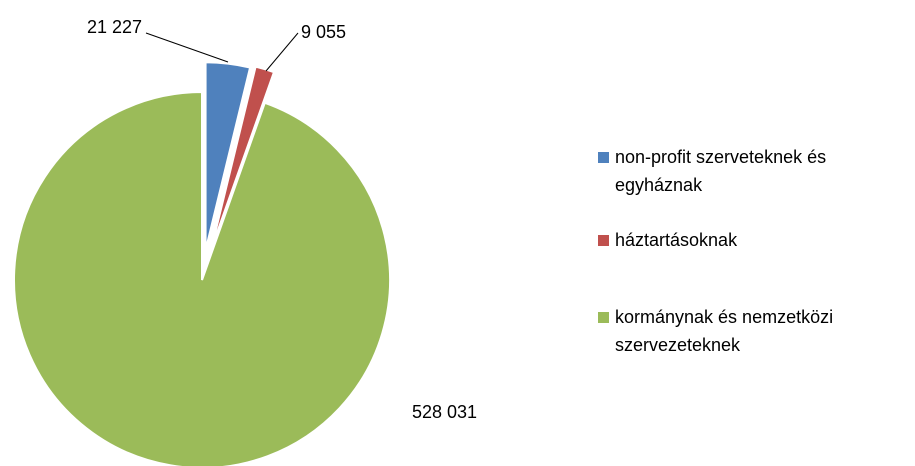 The height and width of the screenshot is (466, 915). What do you see at coordinates (676, 240) in the screenshot?
I see `legend-label: háztartásoknak` at bounding box center [676, 240].